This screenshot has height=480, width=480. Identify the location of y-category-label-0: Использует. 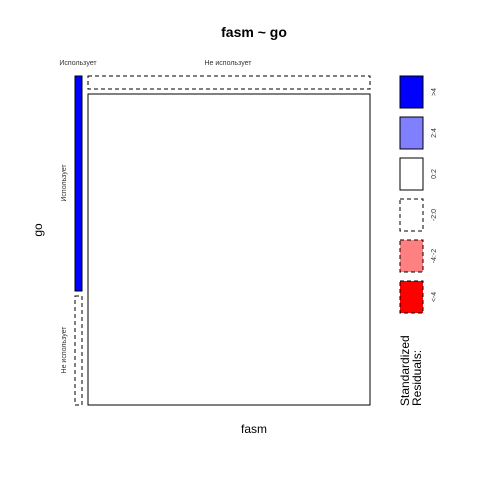
(64, 183).